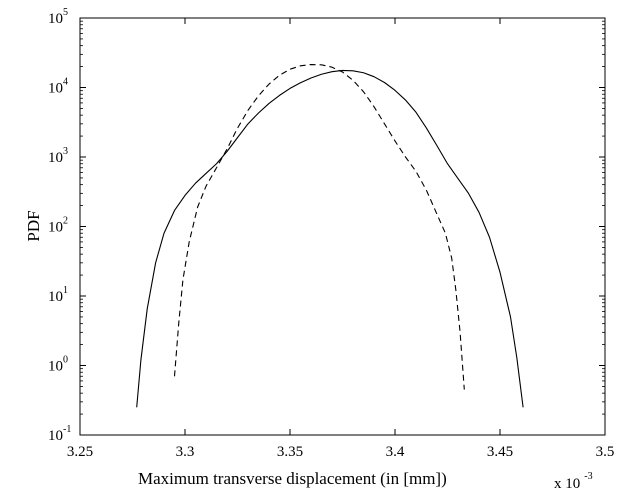 The width and height of the screenshot is (620, 494). Describe the element at coordinates (605, 452) in the screenshot. I see `x-tick-label-5: 3.5` at that location.